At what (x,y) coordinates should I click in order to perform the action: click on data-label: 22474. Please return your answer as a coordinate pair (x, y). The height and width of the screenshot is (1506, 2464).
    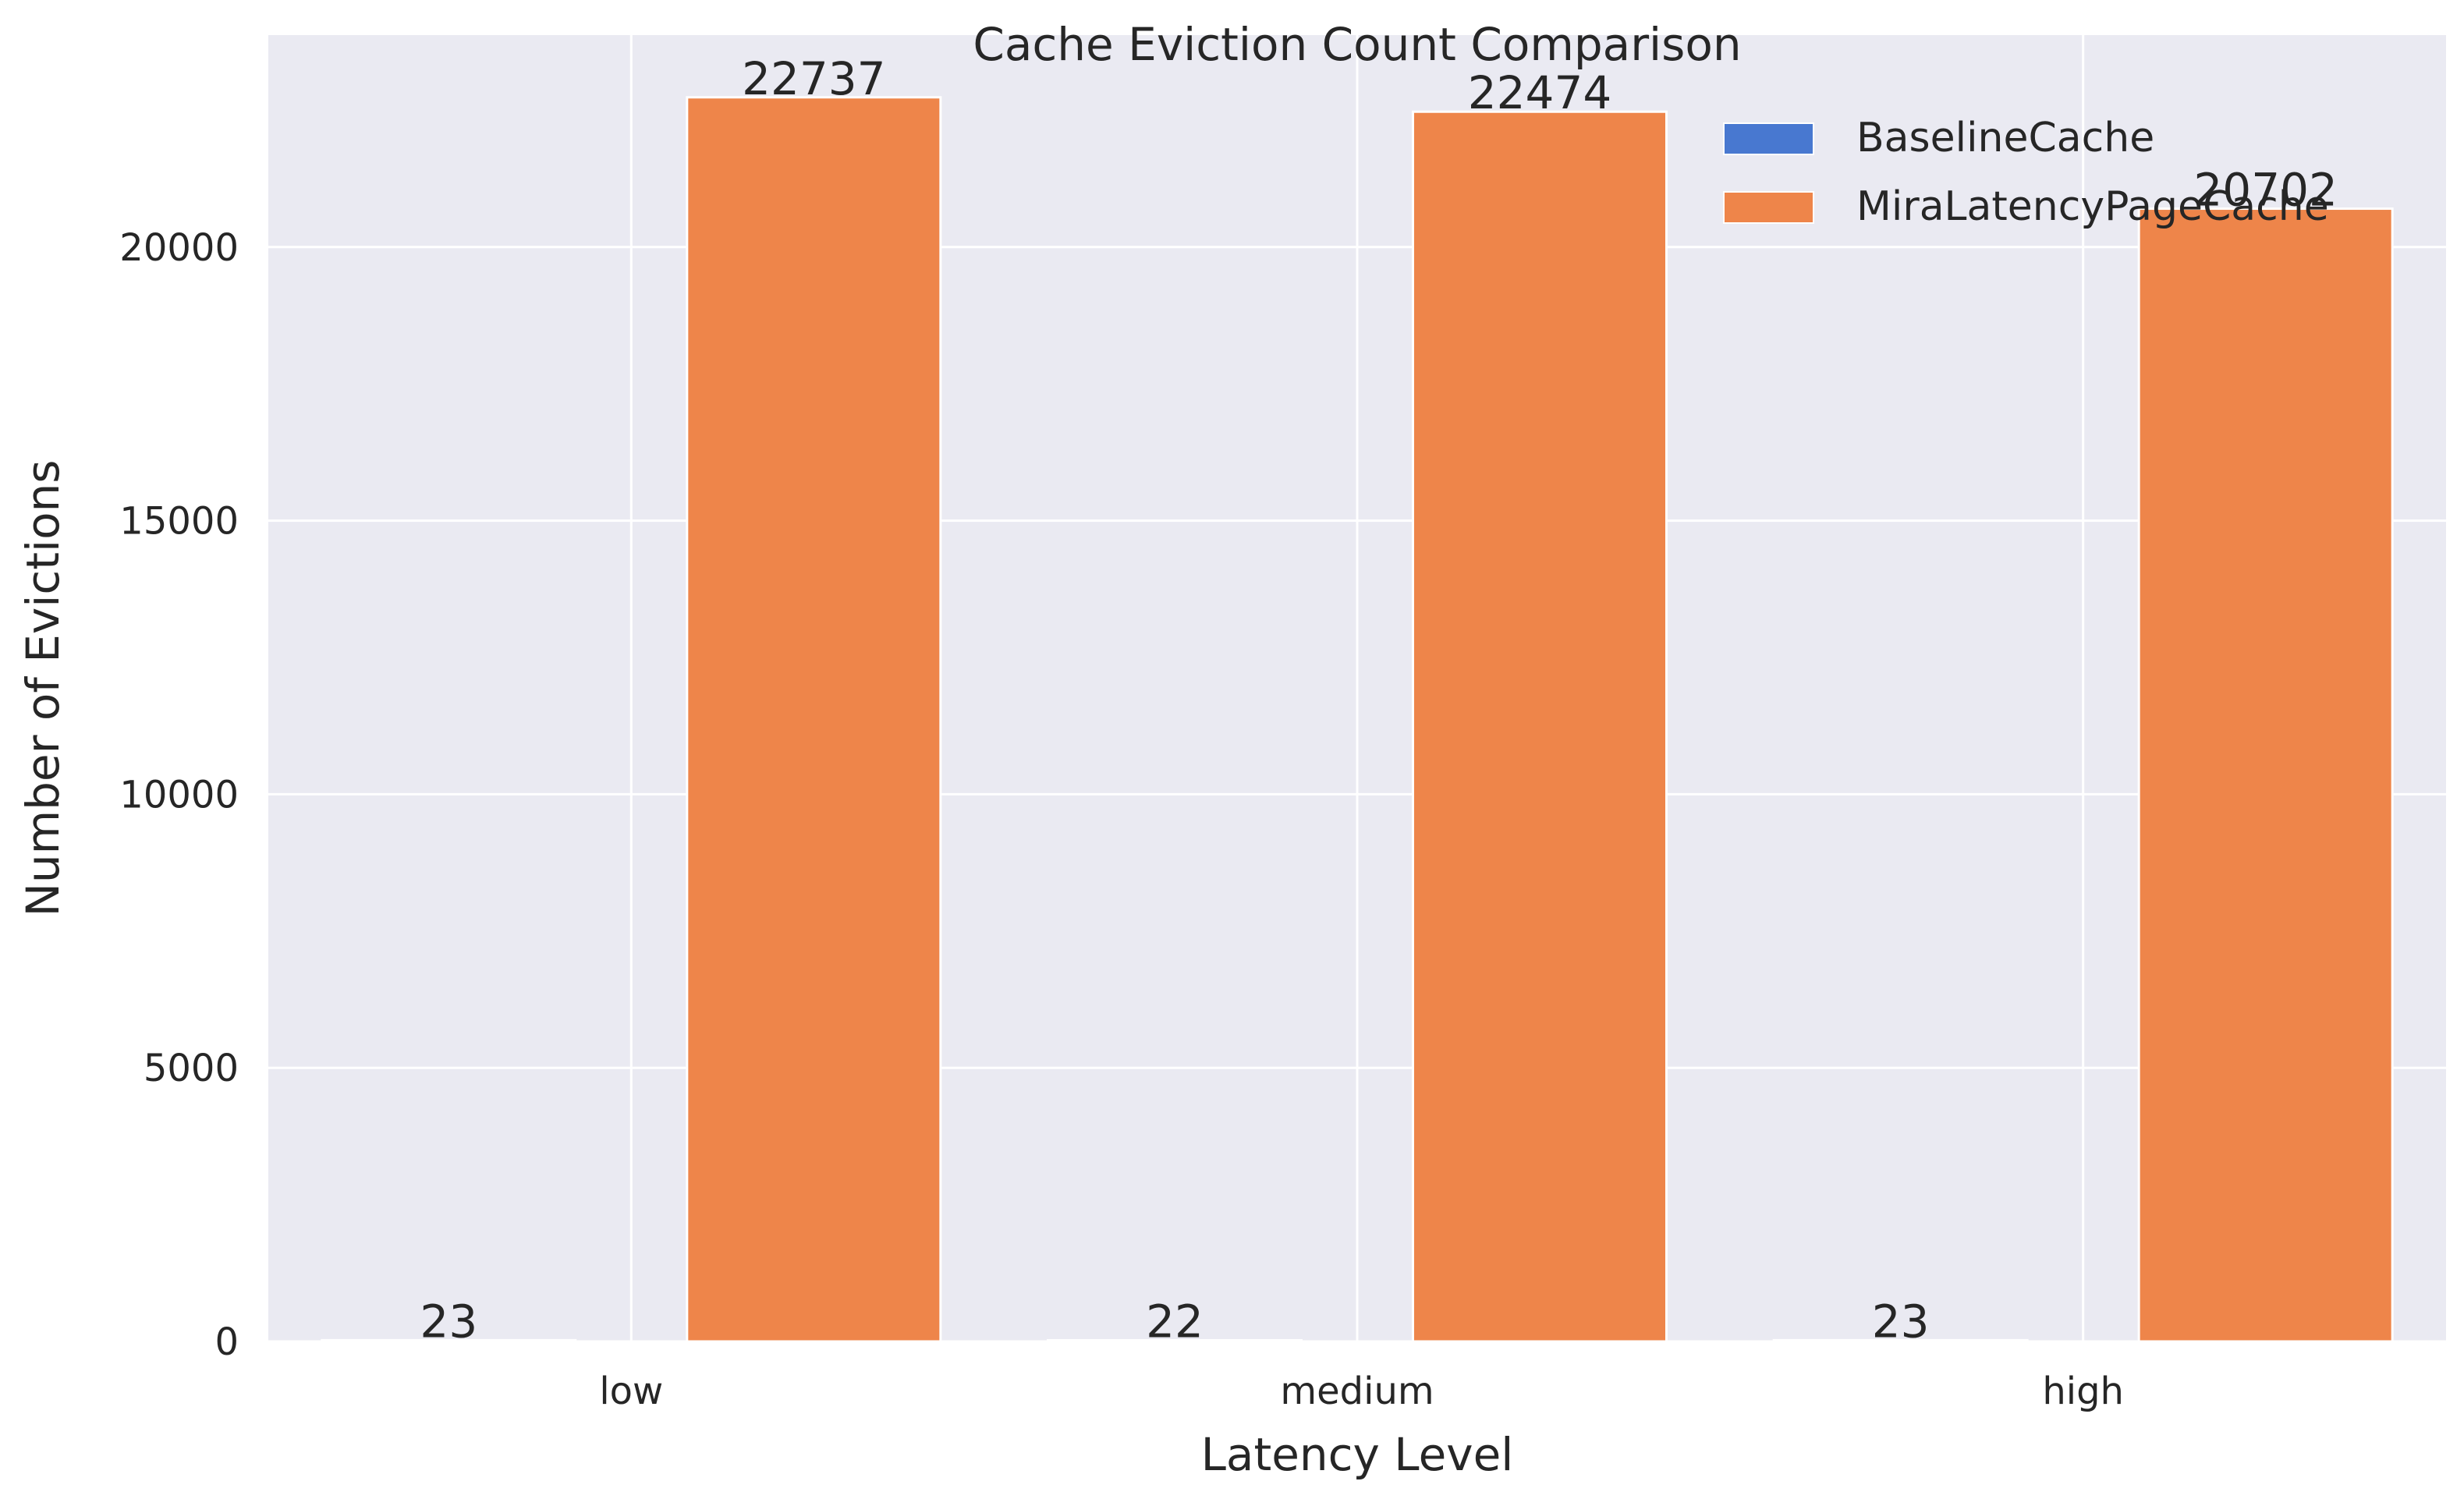
    Looking at the image, I should click on (1540, 92).